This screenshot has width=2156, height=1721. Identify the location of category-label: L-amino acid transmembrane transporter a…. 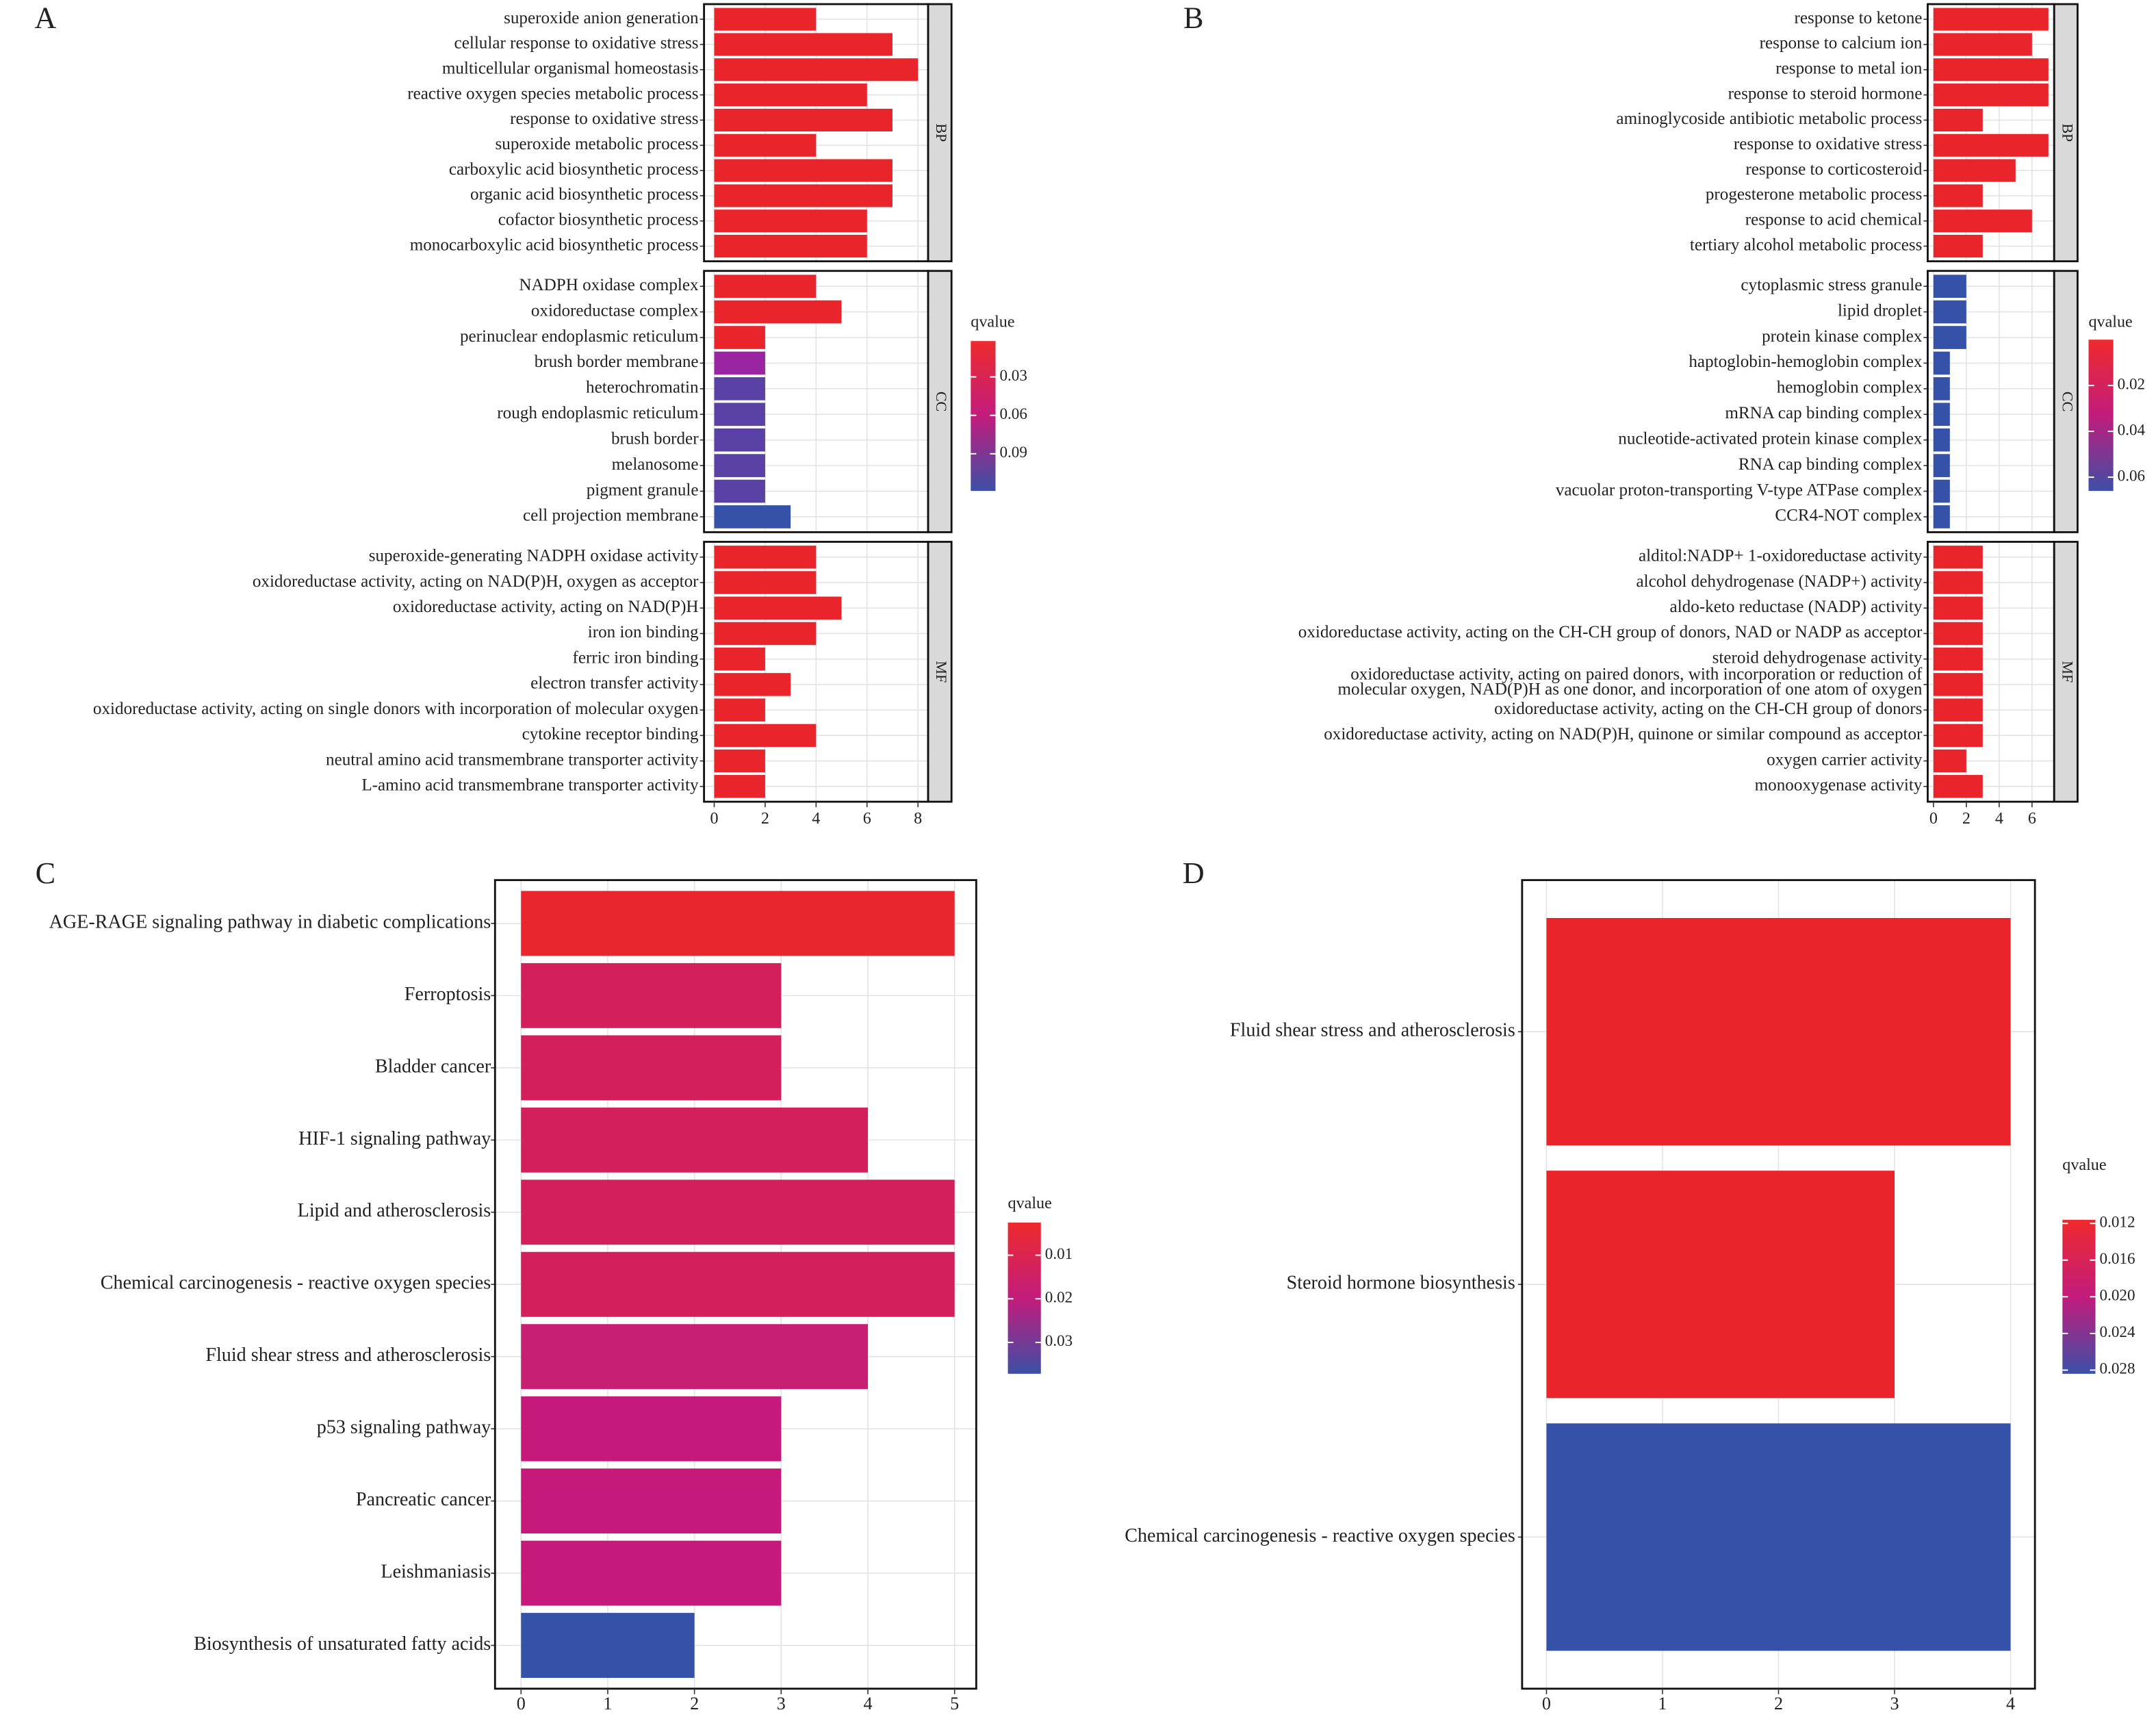
(530, 785).